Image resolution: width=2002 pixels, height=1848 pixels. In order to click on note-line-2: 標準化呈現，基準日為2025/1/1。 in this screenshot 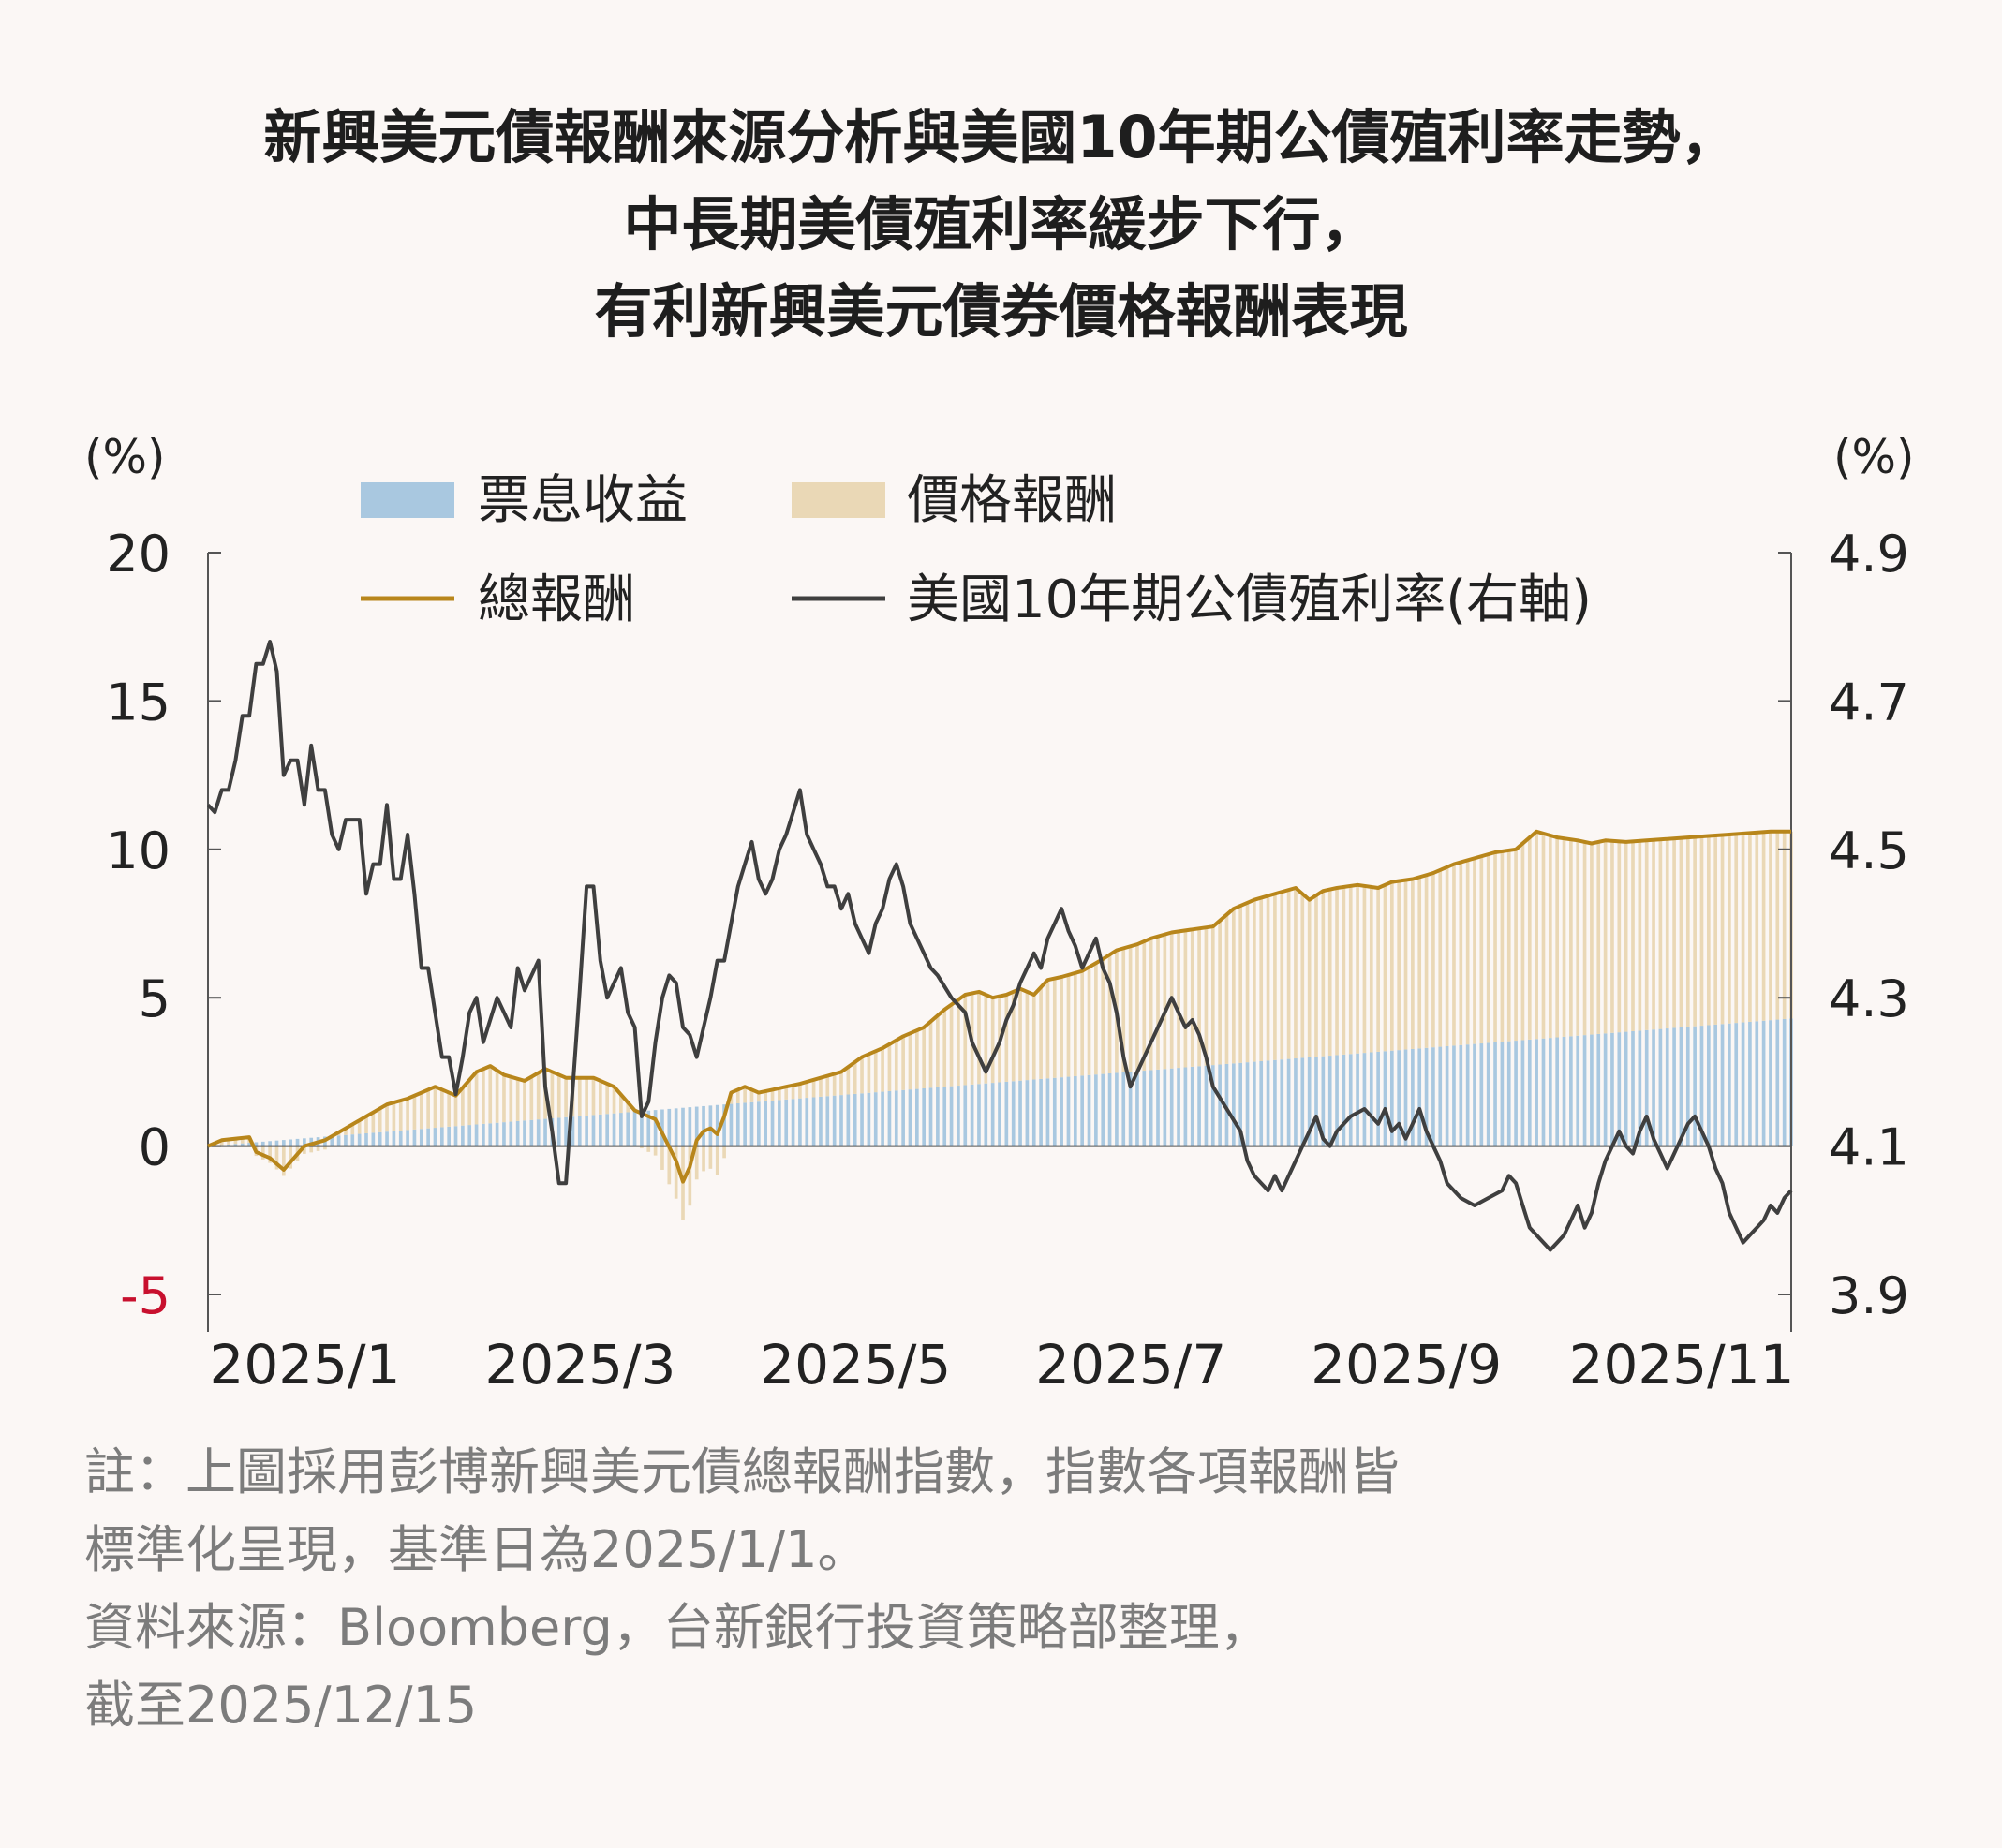, I will do `click(476, 1550)`.